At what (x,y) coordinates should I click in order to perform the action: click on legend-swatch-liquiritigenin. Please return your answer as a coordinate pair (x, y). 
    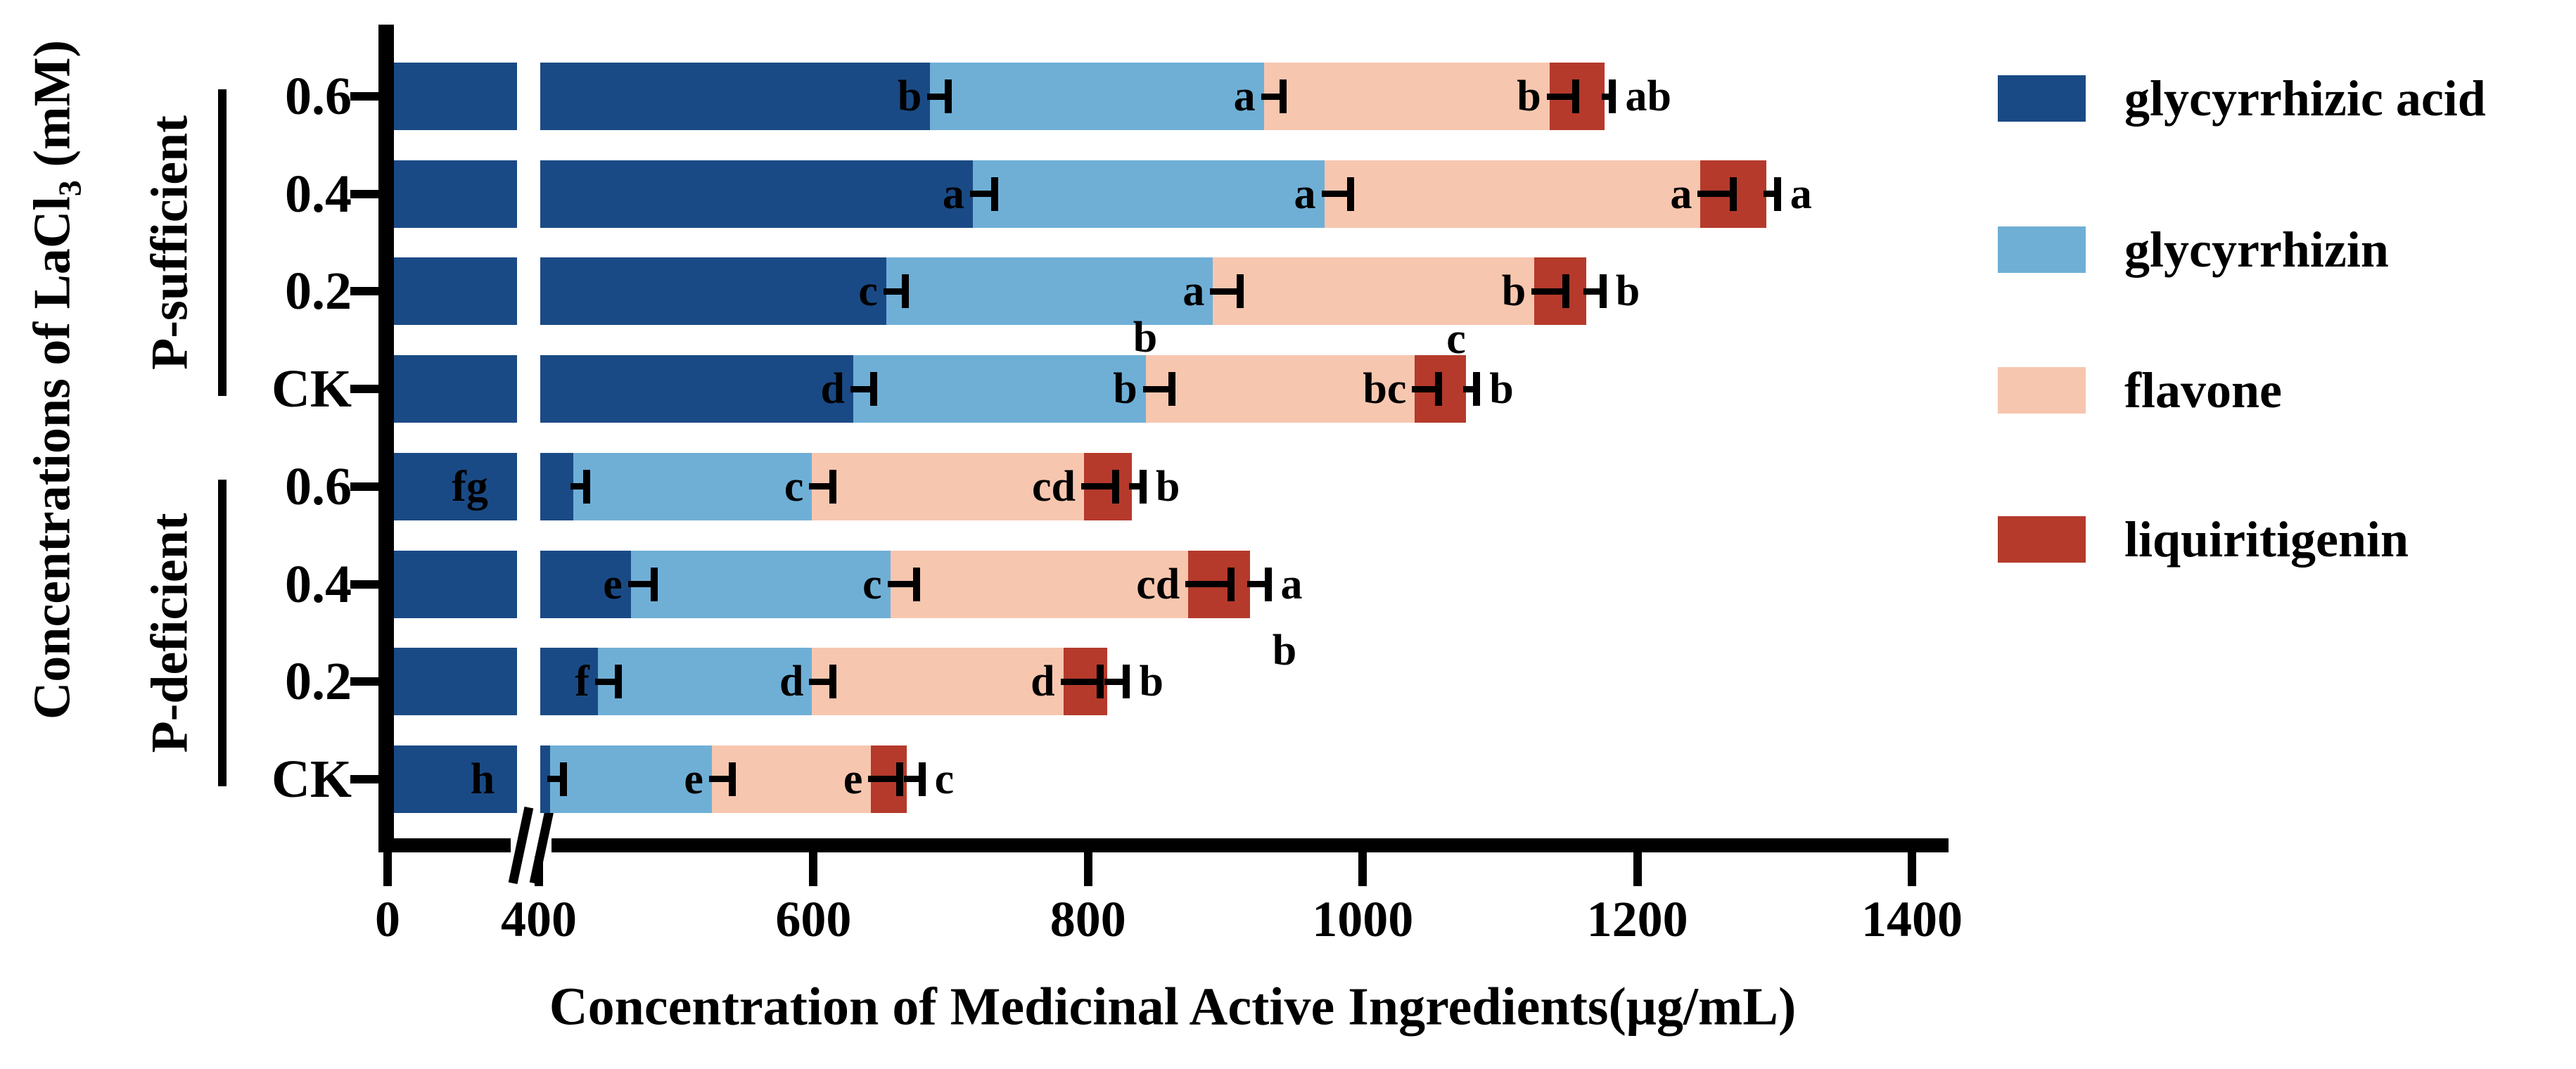
    Looking at the image, I should click on (2042, 539).